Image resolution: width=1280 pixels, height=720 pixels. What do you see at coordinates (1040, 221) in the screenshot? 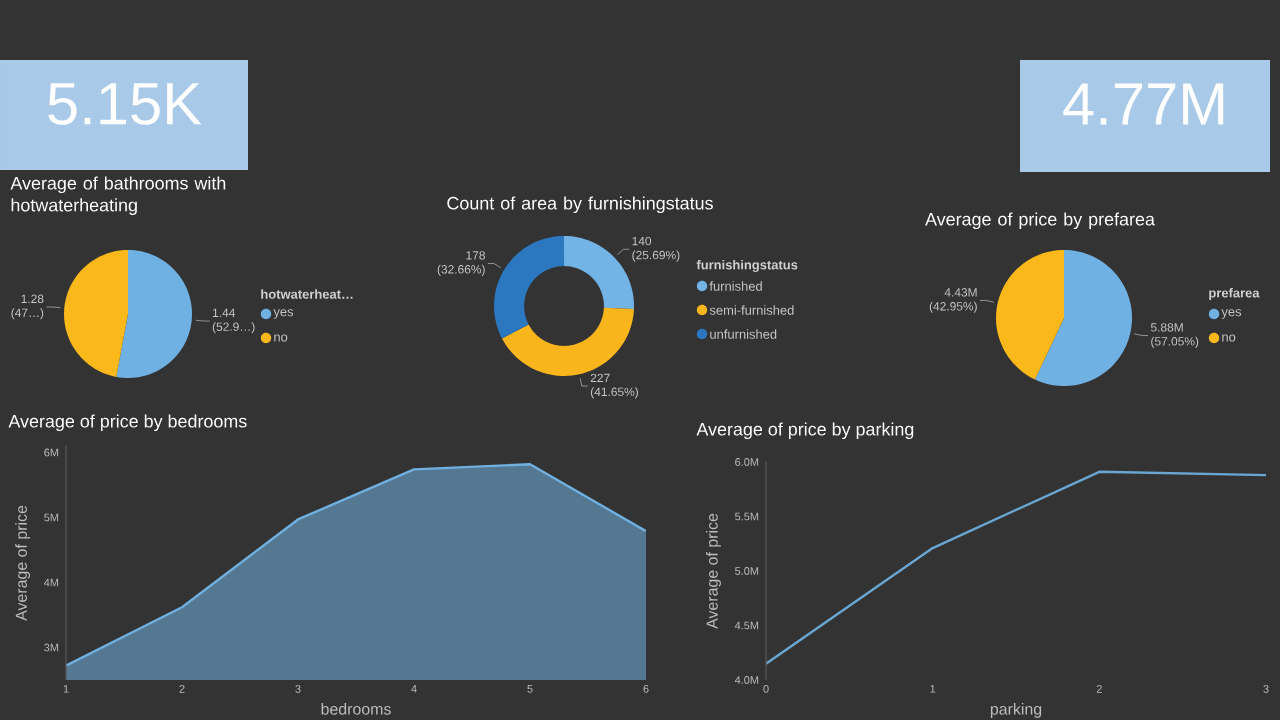
I see `chart-title: Average of price by prefarea` at bounding box center [1040, 221].